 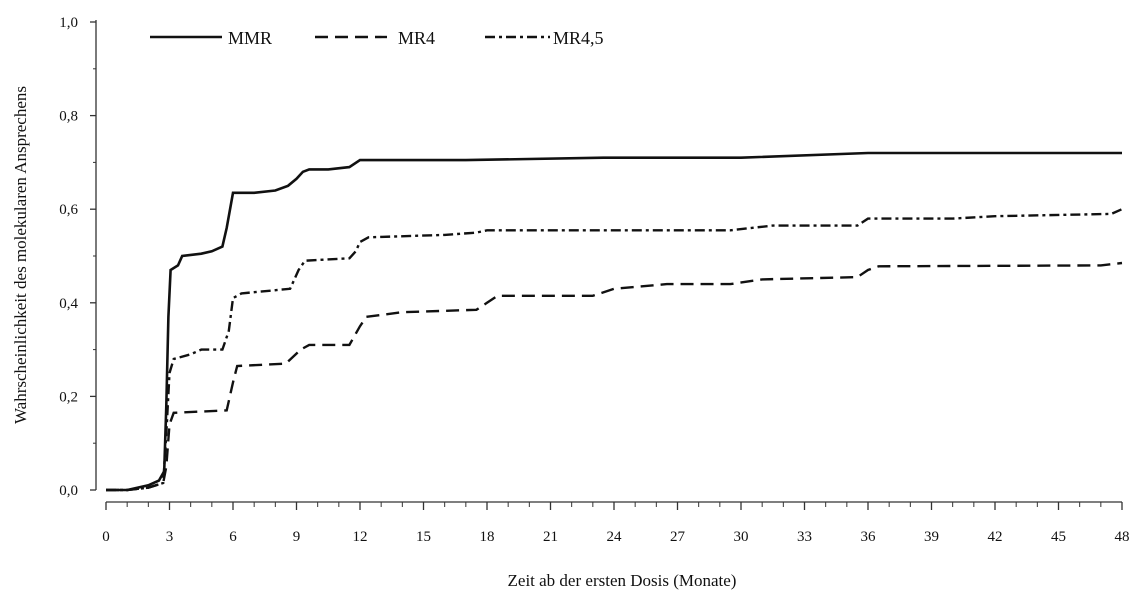 I want to click on x-tick-label: 48, so click(x=1122, y=537).